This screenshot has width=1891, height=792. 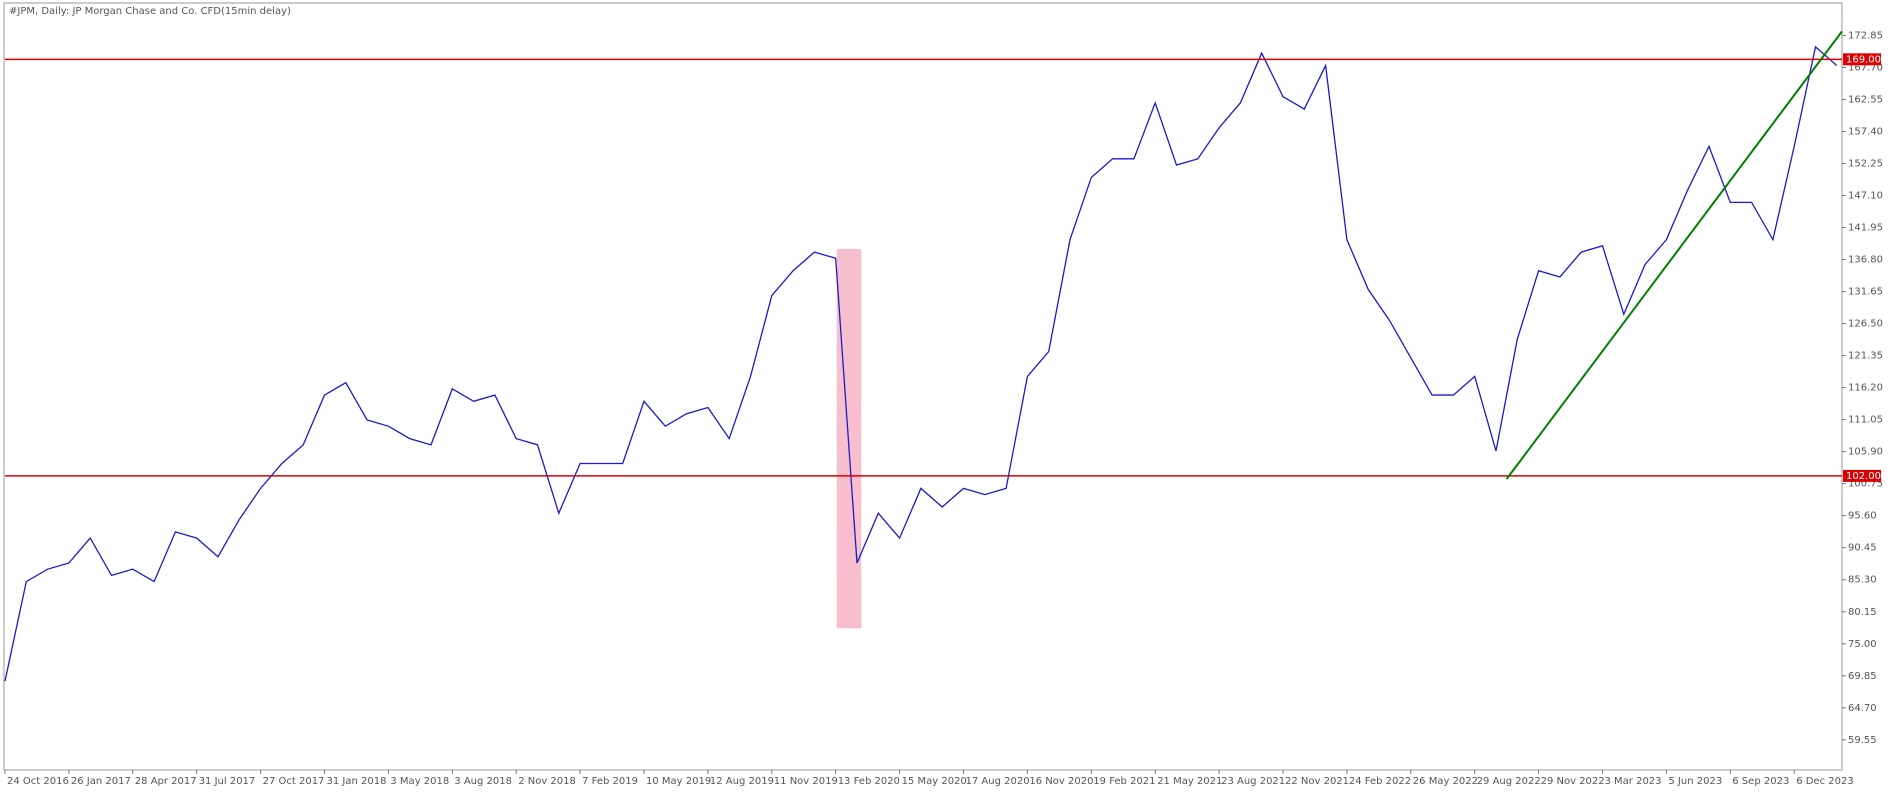 I want to click on x-tick-label: 2 Nov 2018, so click(x=547, y=781).